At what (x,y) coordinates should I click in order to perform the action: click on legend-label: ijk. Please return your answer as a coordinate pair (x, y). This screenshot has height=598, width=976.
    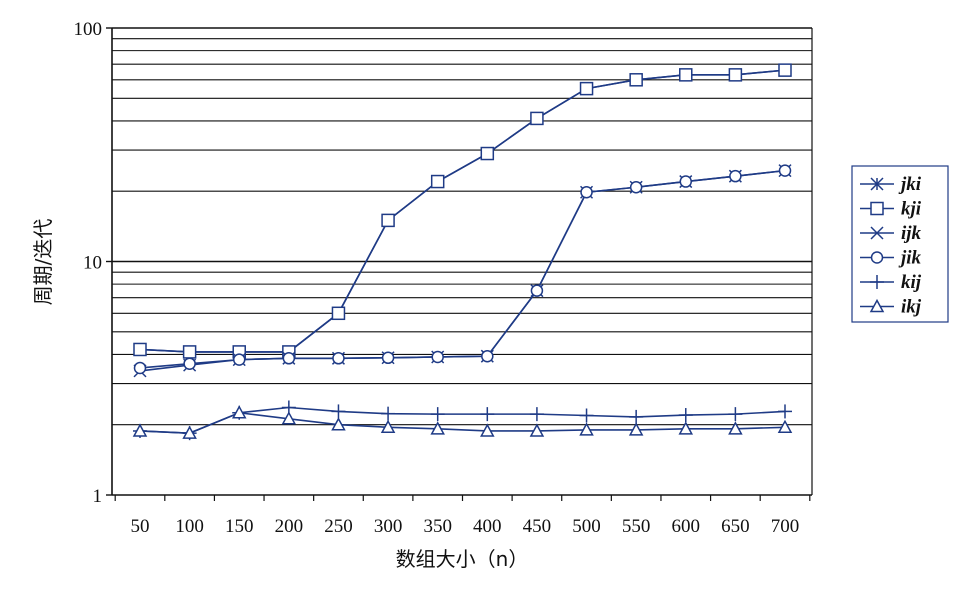
    Looking at the image, I should click on (911, 233).